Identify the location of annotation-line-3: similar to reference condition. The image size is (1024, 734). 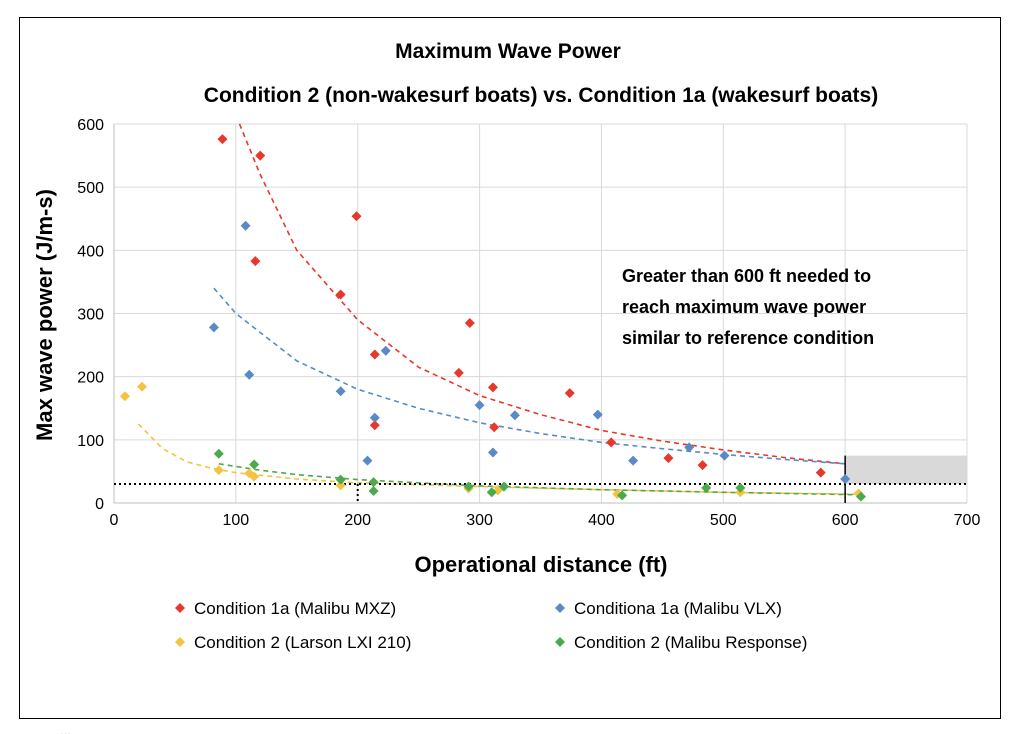
(748, 338).